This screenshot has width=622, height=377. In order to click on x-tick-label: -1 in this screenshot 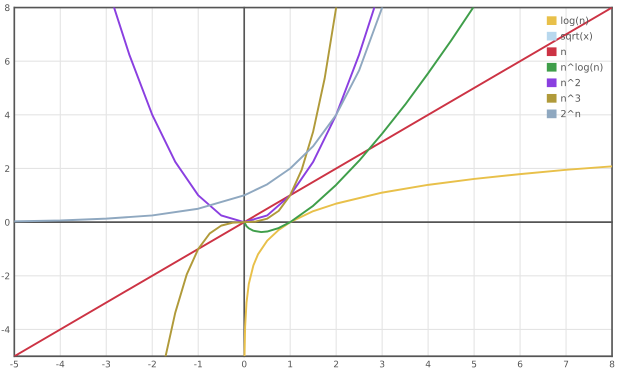, I will do `click(198, 364)`.